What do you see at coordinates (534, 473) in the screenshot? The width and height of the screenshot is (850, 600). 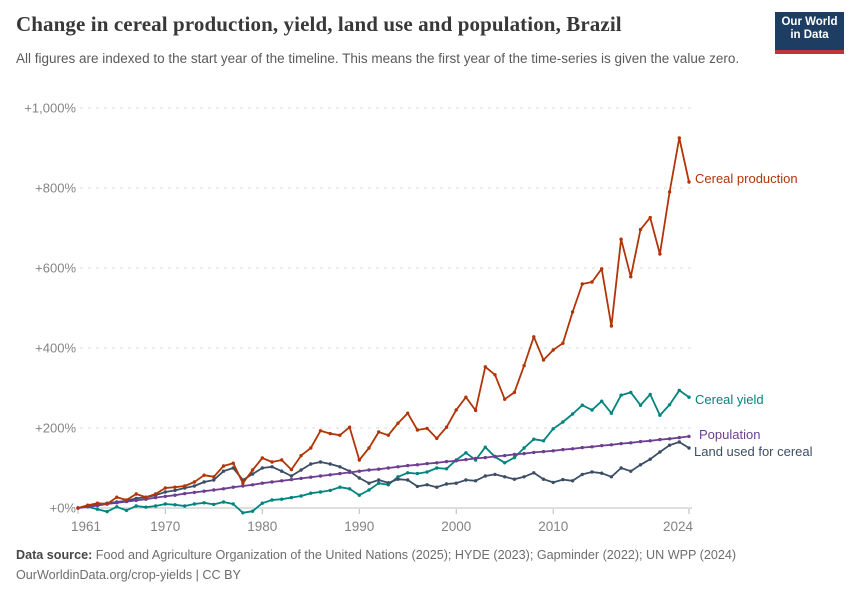 I see `data-point-land-used-for-cereal-2008` at bounding box center [534, 473].